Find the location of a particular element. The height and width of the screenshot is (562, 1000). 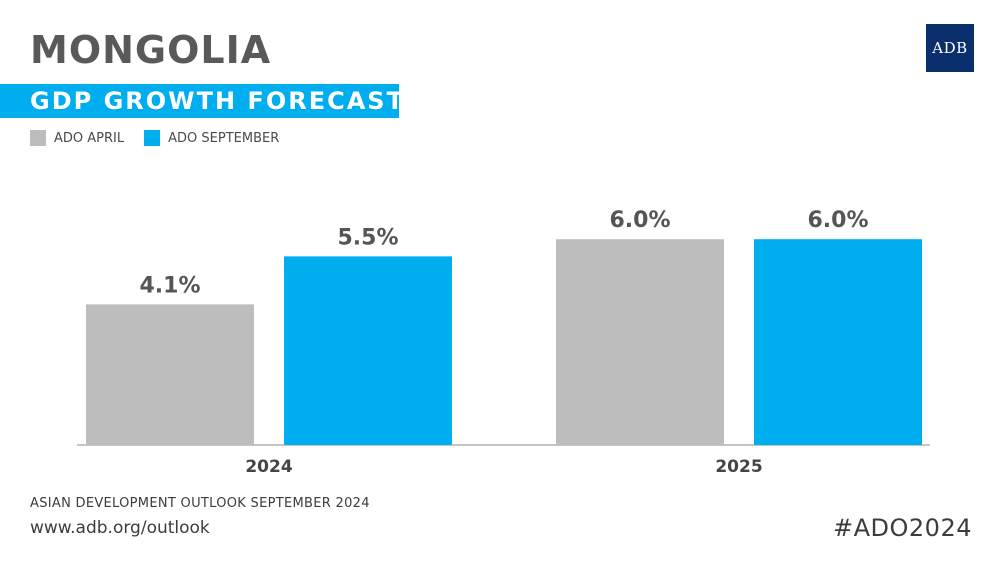

footer-source: ASIAN DEVELOPMENT OUTLOOK SEPTEMBER 2024 is located at coordinates (200, 503).